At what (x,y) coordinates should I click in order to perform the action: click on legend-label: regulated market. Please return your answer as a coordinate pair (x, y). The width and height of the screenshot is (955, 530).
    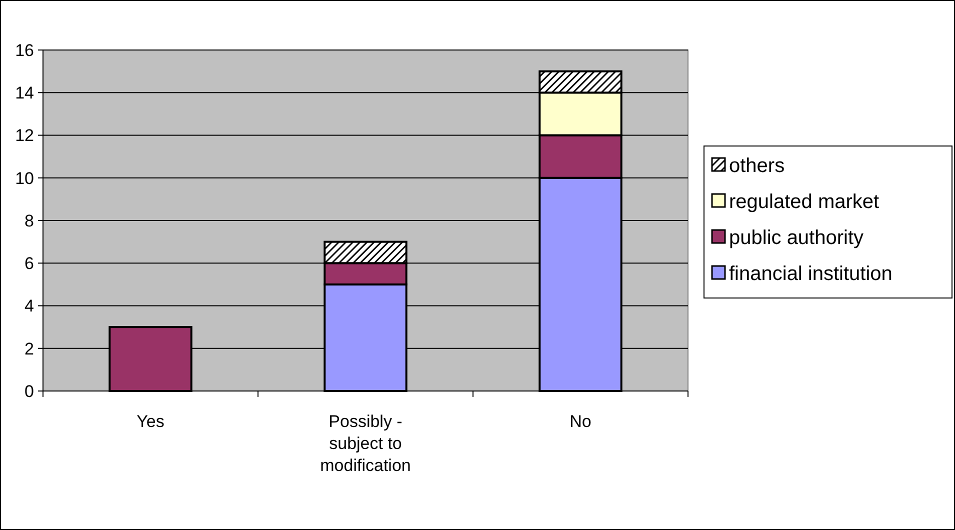
    Looking at the image, I should click on (804, 202).